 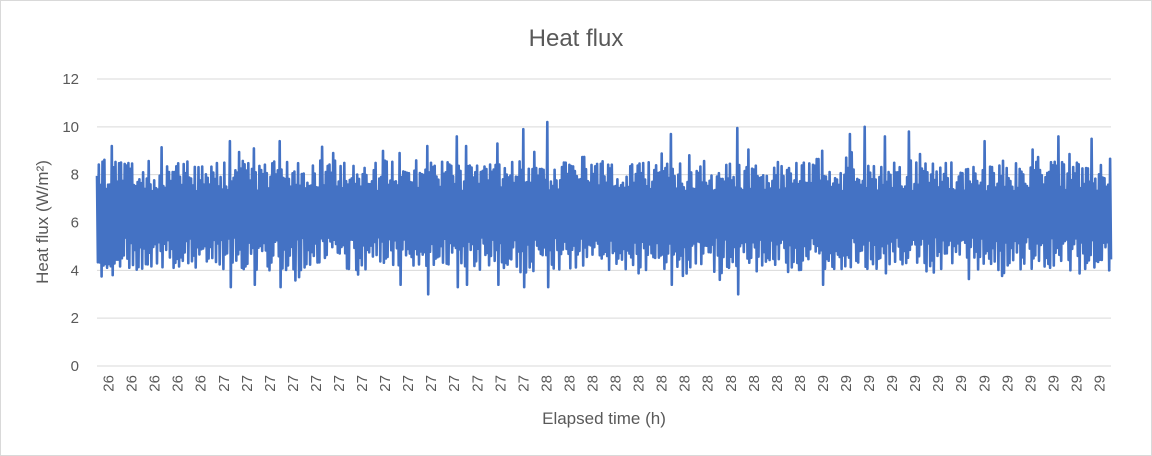 What do you see at coordinates (75, 270) in the screenshot?
I see `y-tick-label: 4` at bounding box center [75, 270].